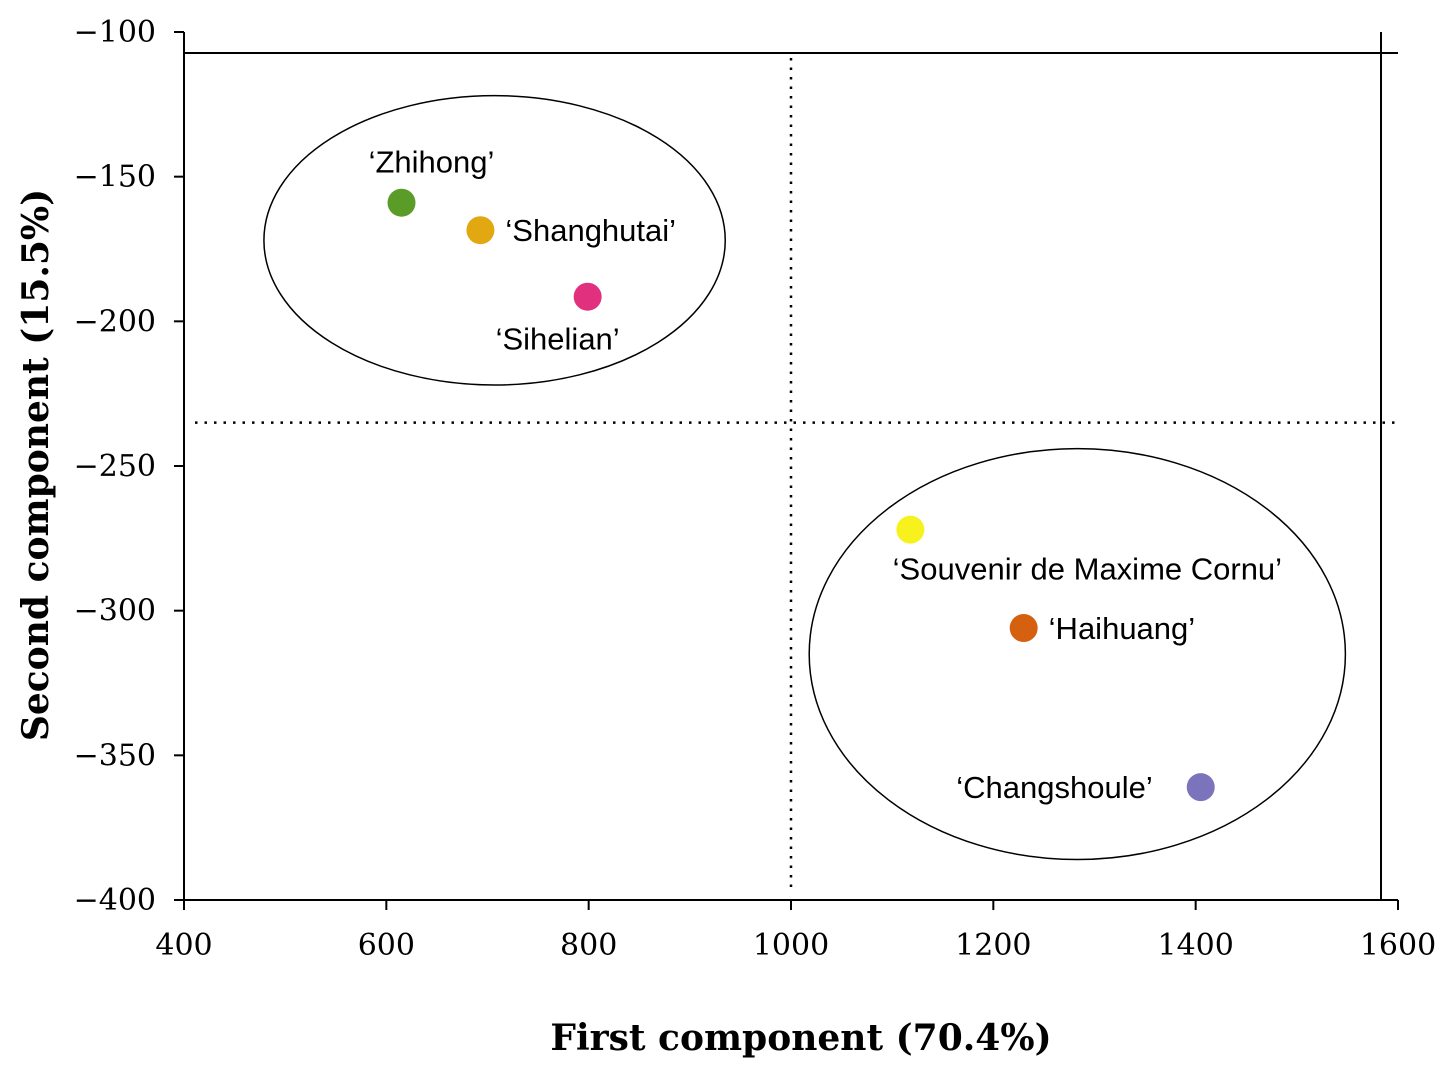 Image resolution: width=1440 pixels, height=1075 pixels. What do you see at coordinates (115, 900) in the screenshot?
I see `y-tick-label: −400` at bounding box center [115, 900].